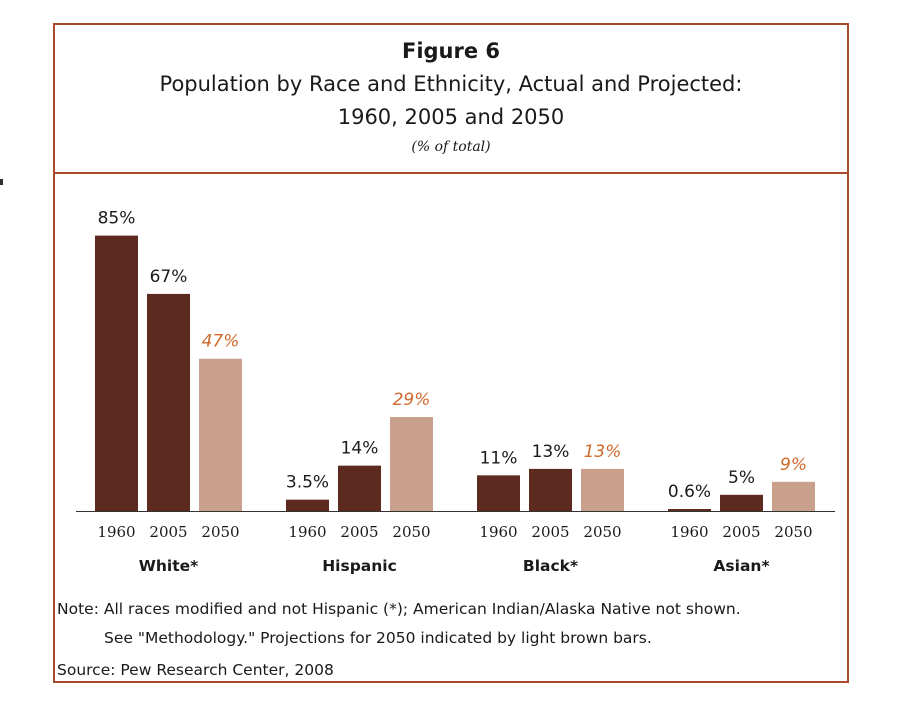 The image size is (900, 714). What do you see at coordinates (550, 566) in the screenshot?
I see `category-label: Black*` at bounding box center [550, 566].